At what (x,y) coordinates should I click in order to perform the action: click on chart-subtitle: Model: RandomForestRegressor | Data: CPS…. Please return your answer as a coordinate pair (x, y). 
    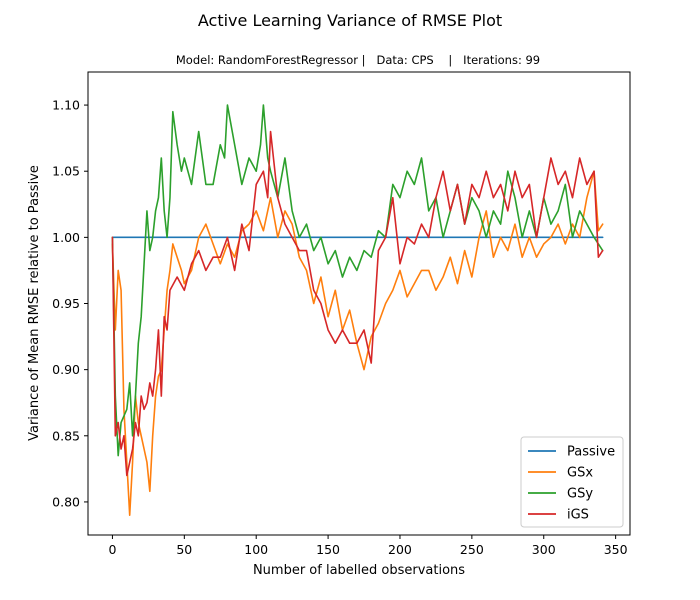
    Looking at the image, I should click on (358, 60).